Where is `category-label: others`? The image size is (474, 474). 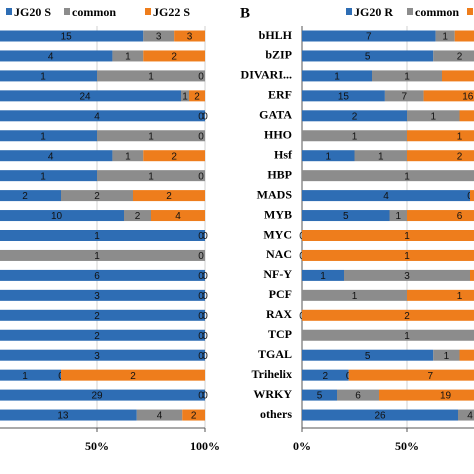 category-label: others is located at coordinates (276, 414).